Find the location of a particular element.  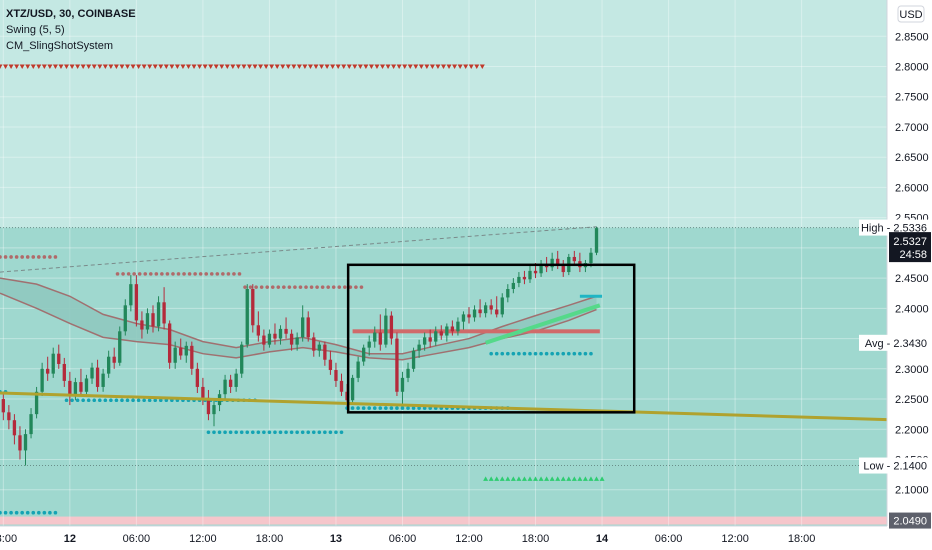

highlight-box is located at coordinates (491, 338).